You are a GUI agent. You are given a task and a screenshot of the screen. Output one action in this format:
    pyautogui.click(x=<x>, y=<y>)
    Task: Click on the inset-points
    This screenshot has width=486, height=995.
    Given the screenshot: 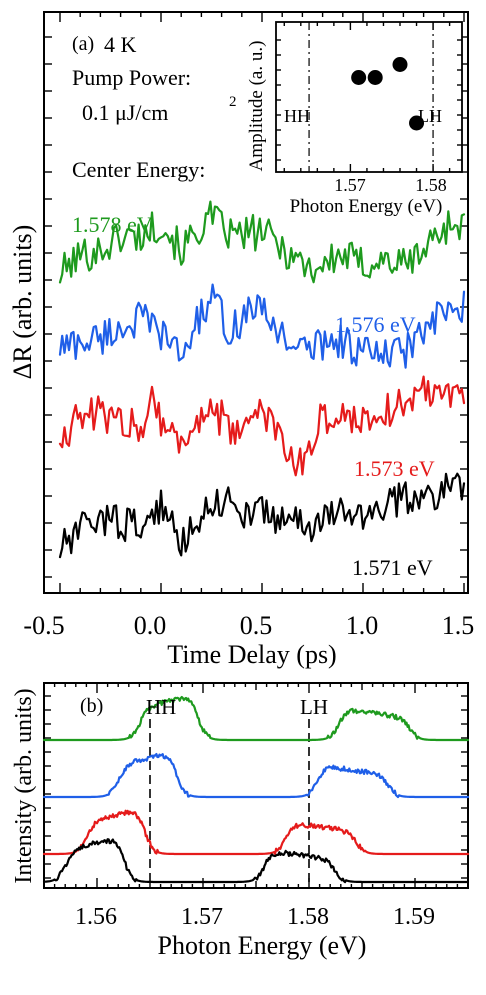 What is the action you would take?
    pyautogui.click(x=388, y=94)
    